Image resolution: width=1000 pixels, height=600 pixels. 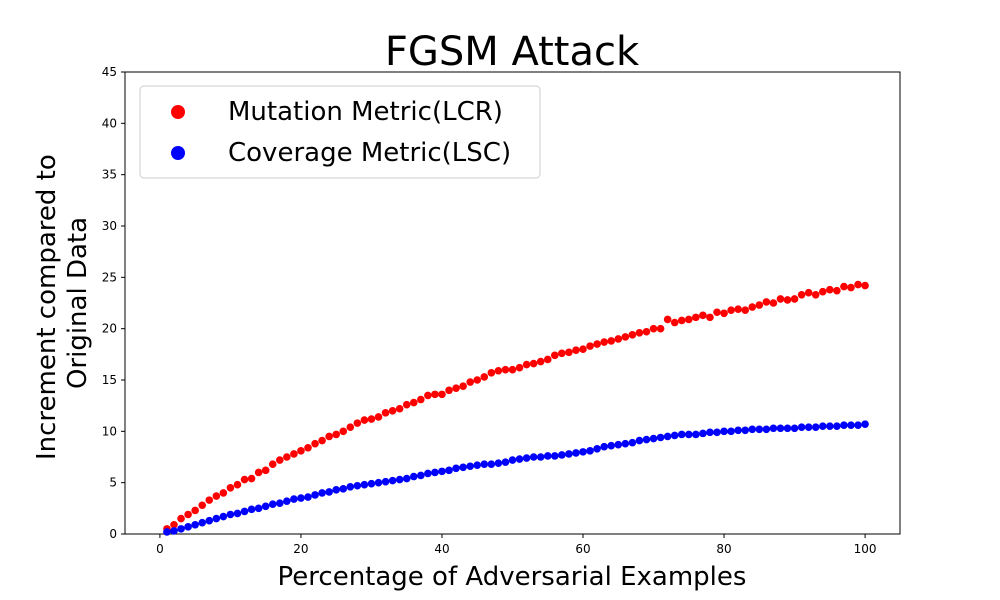 What do you see at coordinates (109, 431) in the screenshot?
I see `y-tick-label: 10` at bounding box center [109, 431].